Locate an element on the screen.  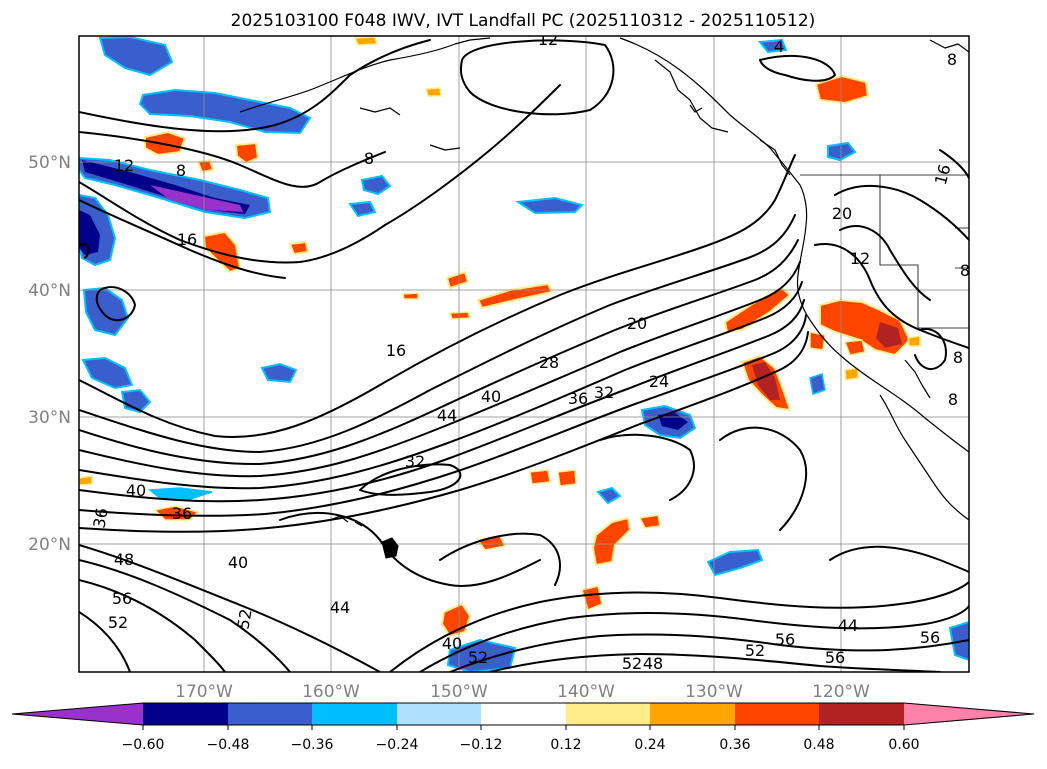
contour-label: 28 is located at coordinates (549, 362).